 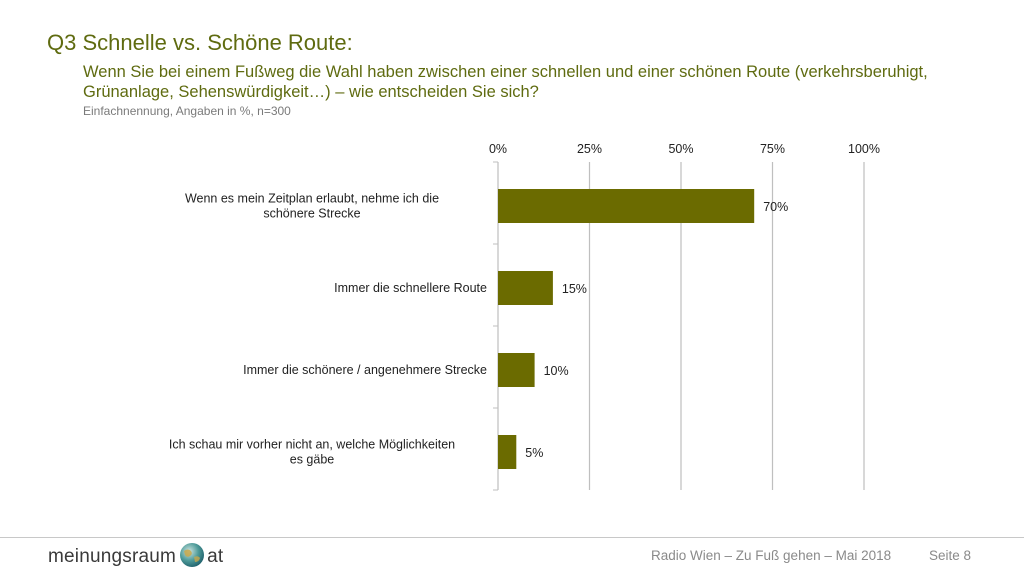 What do you see at coordinates (112, 556) in the screenshot?
I see `logo-text-left: meinungsraum` at bounding box center [112, 556].